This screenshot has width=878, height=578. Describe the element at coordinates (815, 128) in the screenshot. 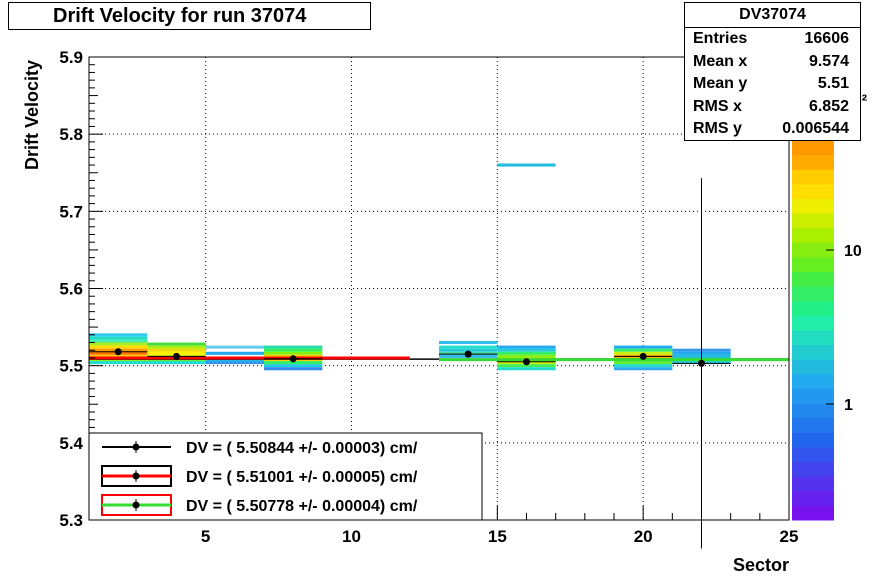

I see `stats-value: 0.006544` at that location.